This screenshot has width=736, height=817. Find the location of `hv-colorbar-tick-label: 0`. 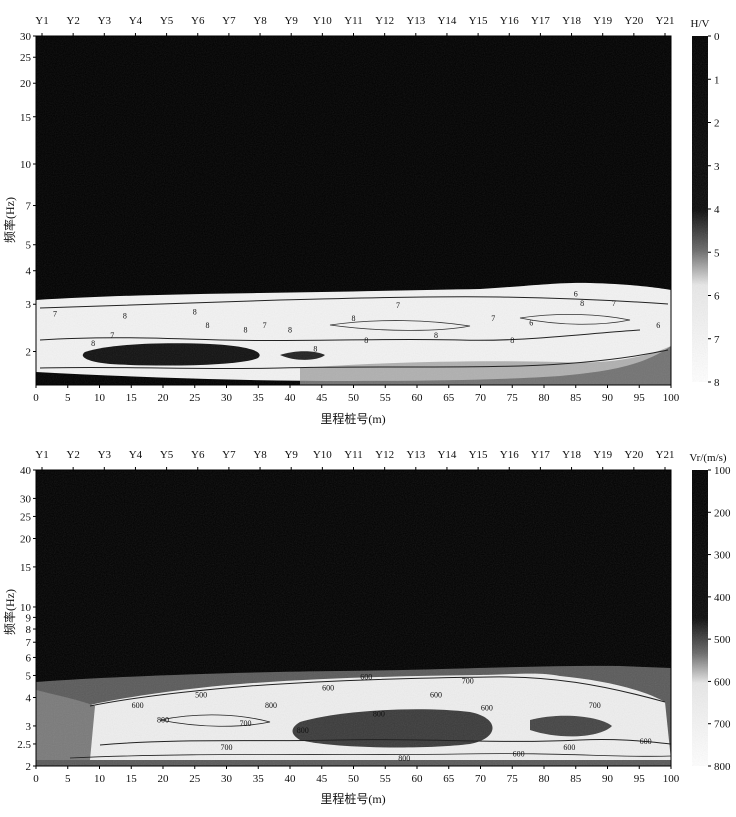

hv-colorbar-tick-label: 0 is located at coordinates (717, 37).